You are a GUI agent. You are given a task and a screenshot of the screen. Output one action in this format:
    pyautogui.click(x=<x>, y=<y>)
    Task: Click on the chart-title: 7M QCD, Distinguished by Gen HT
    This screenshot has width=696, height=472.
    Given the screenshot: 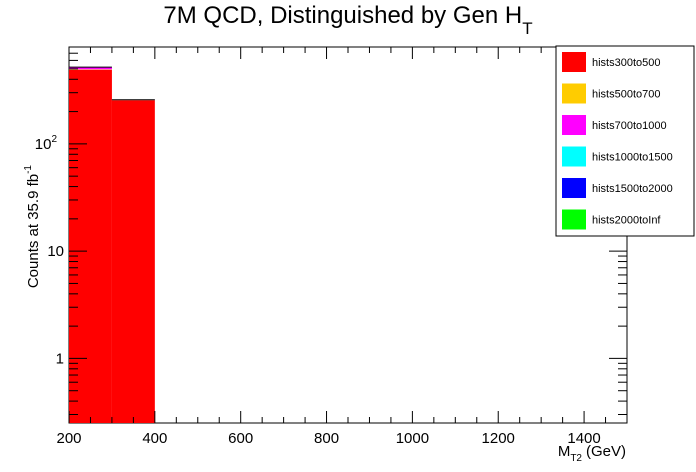 What is the action you would take?
    pyautogui.click(x=347, y=20)
    